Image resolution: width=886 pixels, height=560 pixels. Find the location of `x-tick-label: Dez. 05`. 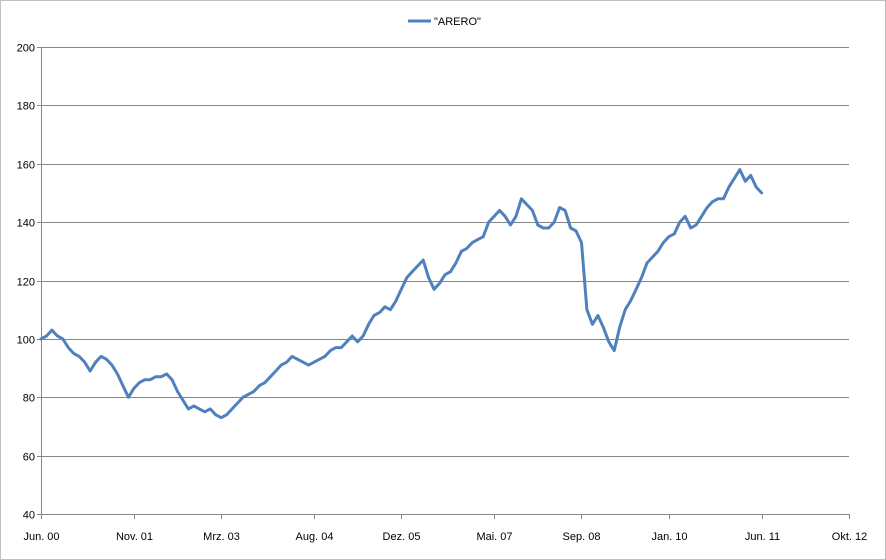

x-tick-label: Dez. 05 is located at coordinates (402, 537).